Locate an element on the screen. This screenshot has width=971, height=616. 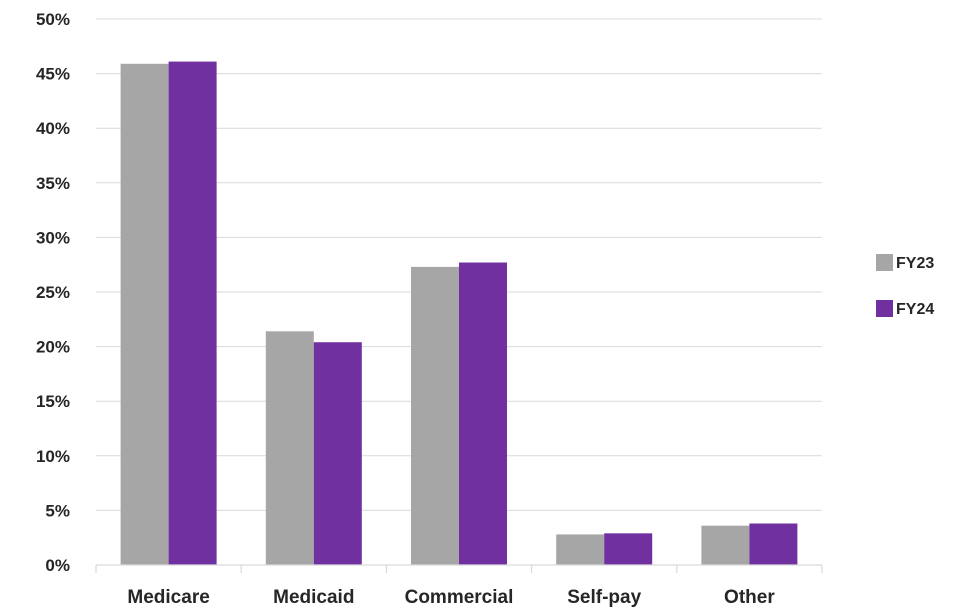
bar-fy24-medicare is located at coordinates (192, 313).